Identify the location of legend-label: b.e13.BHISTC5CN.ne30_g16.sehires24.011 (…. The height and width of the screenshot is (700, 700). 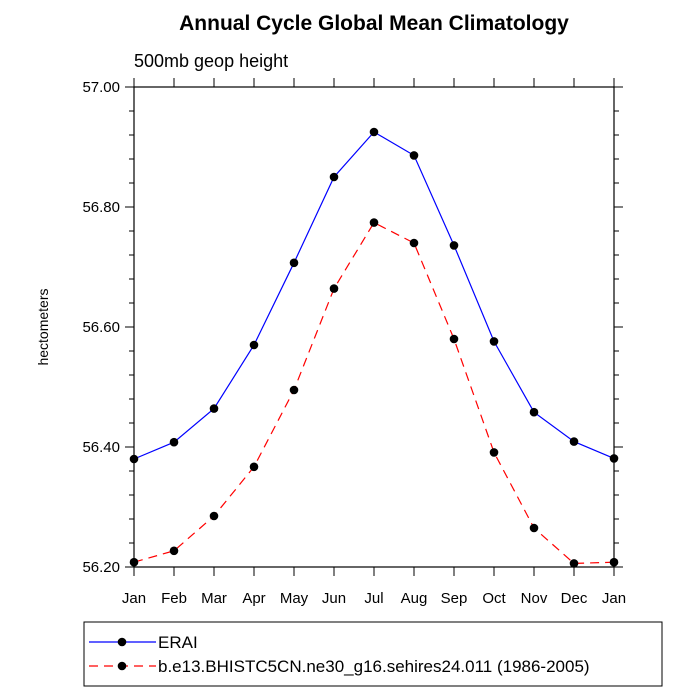
(374, 666).